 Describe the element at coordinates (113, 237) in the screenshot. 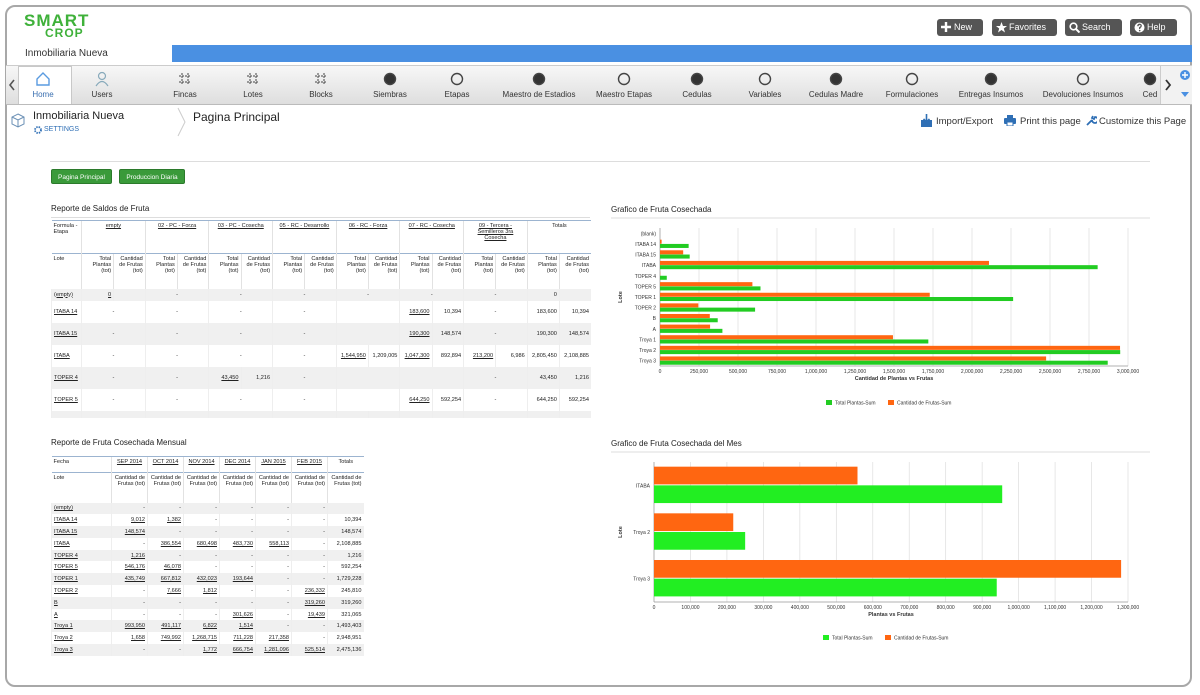

I see `group-header: empty` at that location.